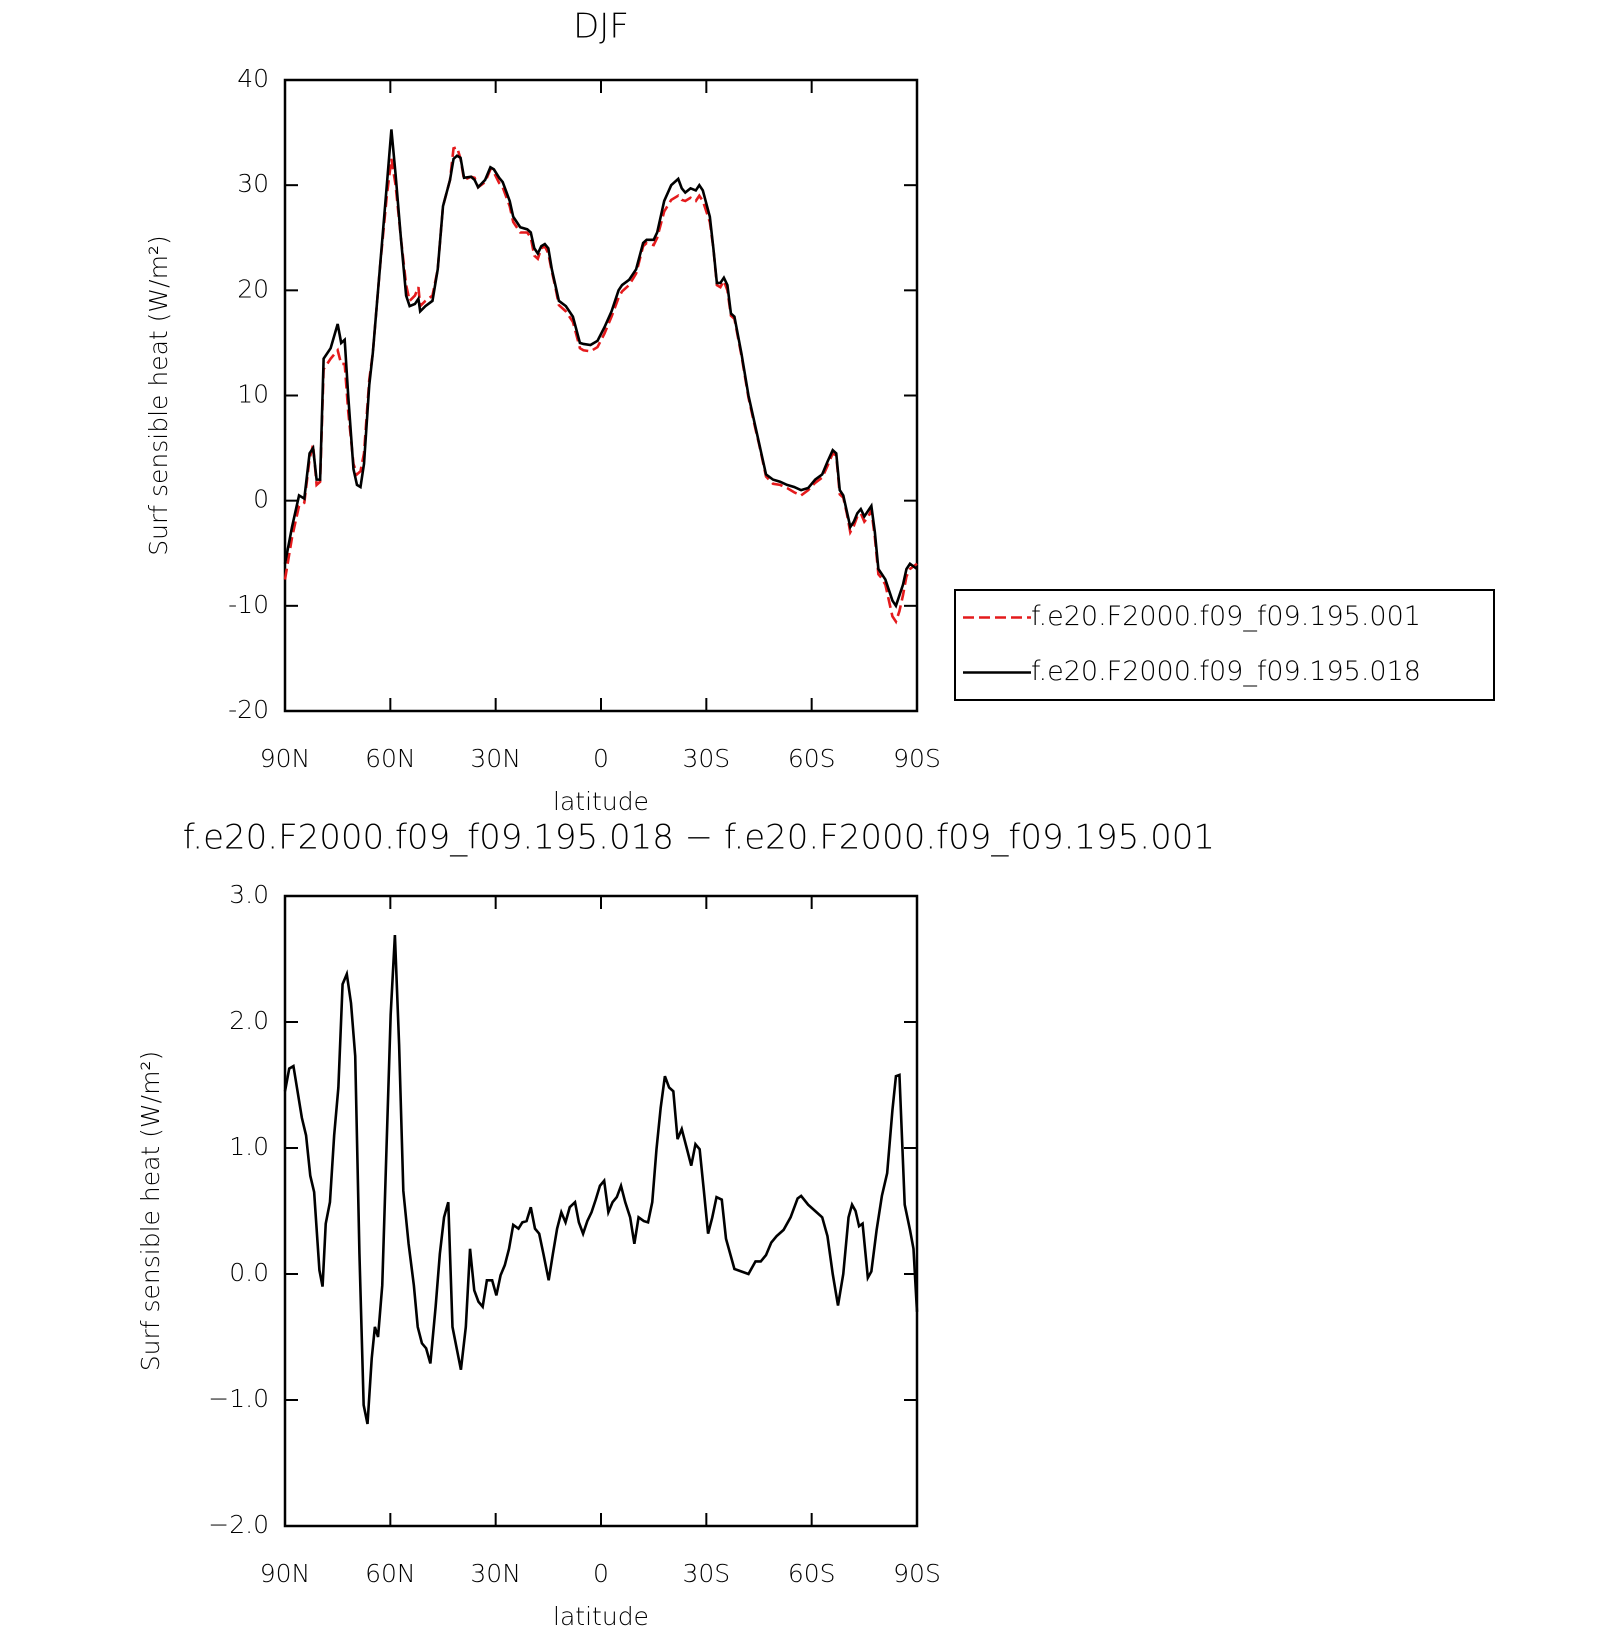  What do you see at coordinates (601, 27) in the screenshot?
I see `chart-title: DJF` at bounding box center [601, 27].